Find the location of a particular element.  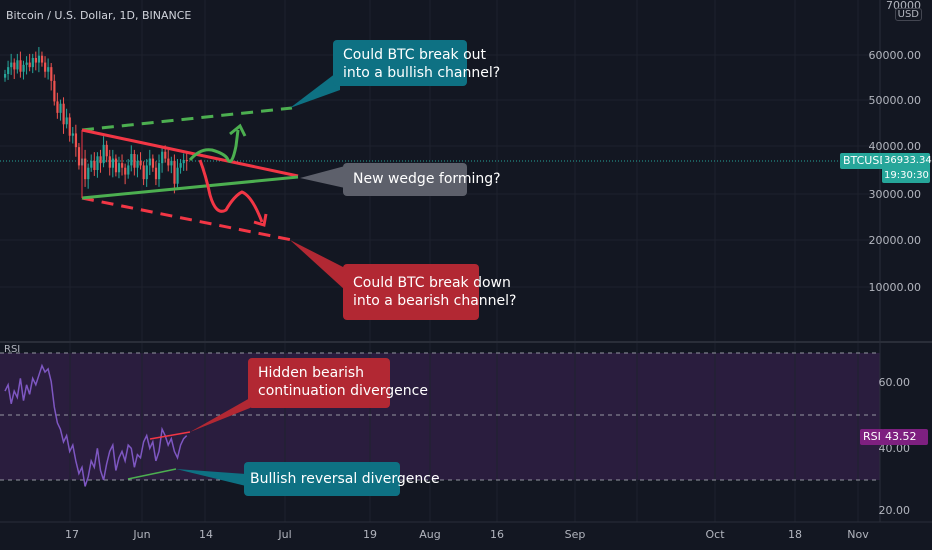

bearish-projection-arrow is located at coordinates (231, 191).